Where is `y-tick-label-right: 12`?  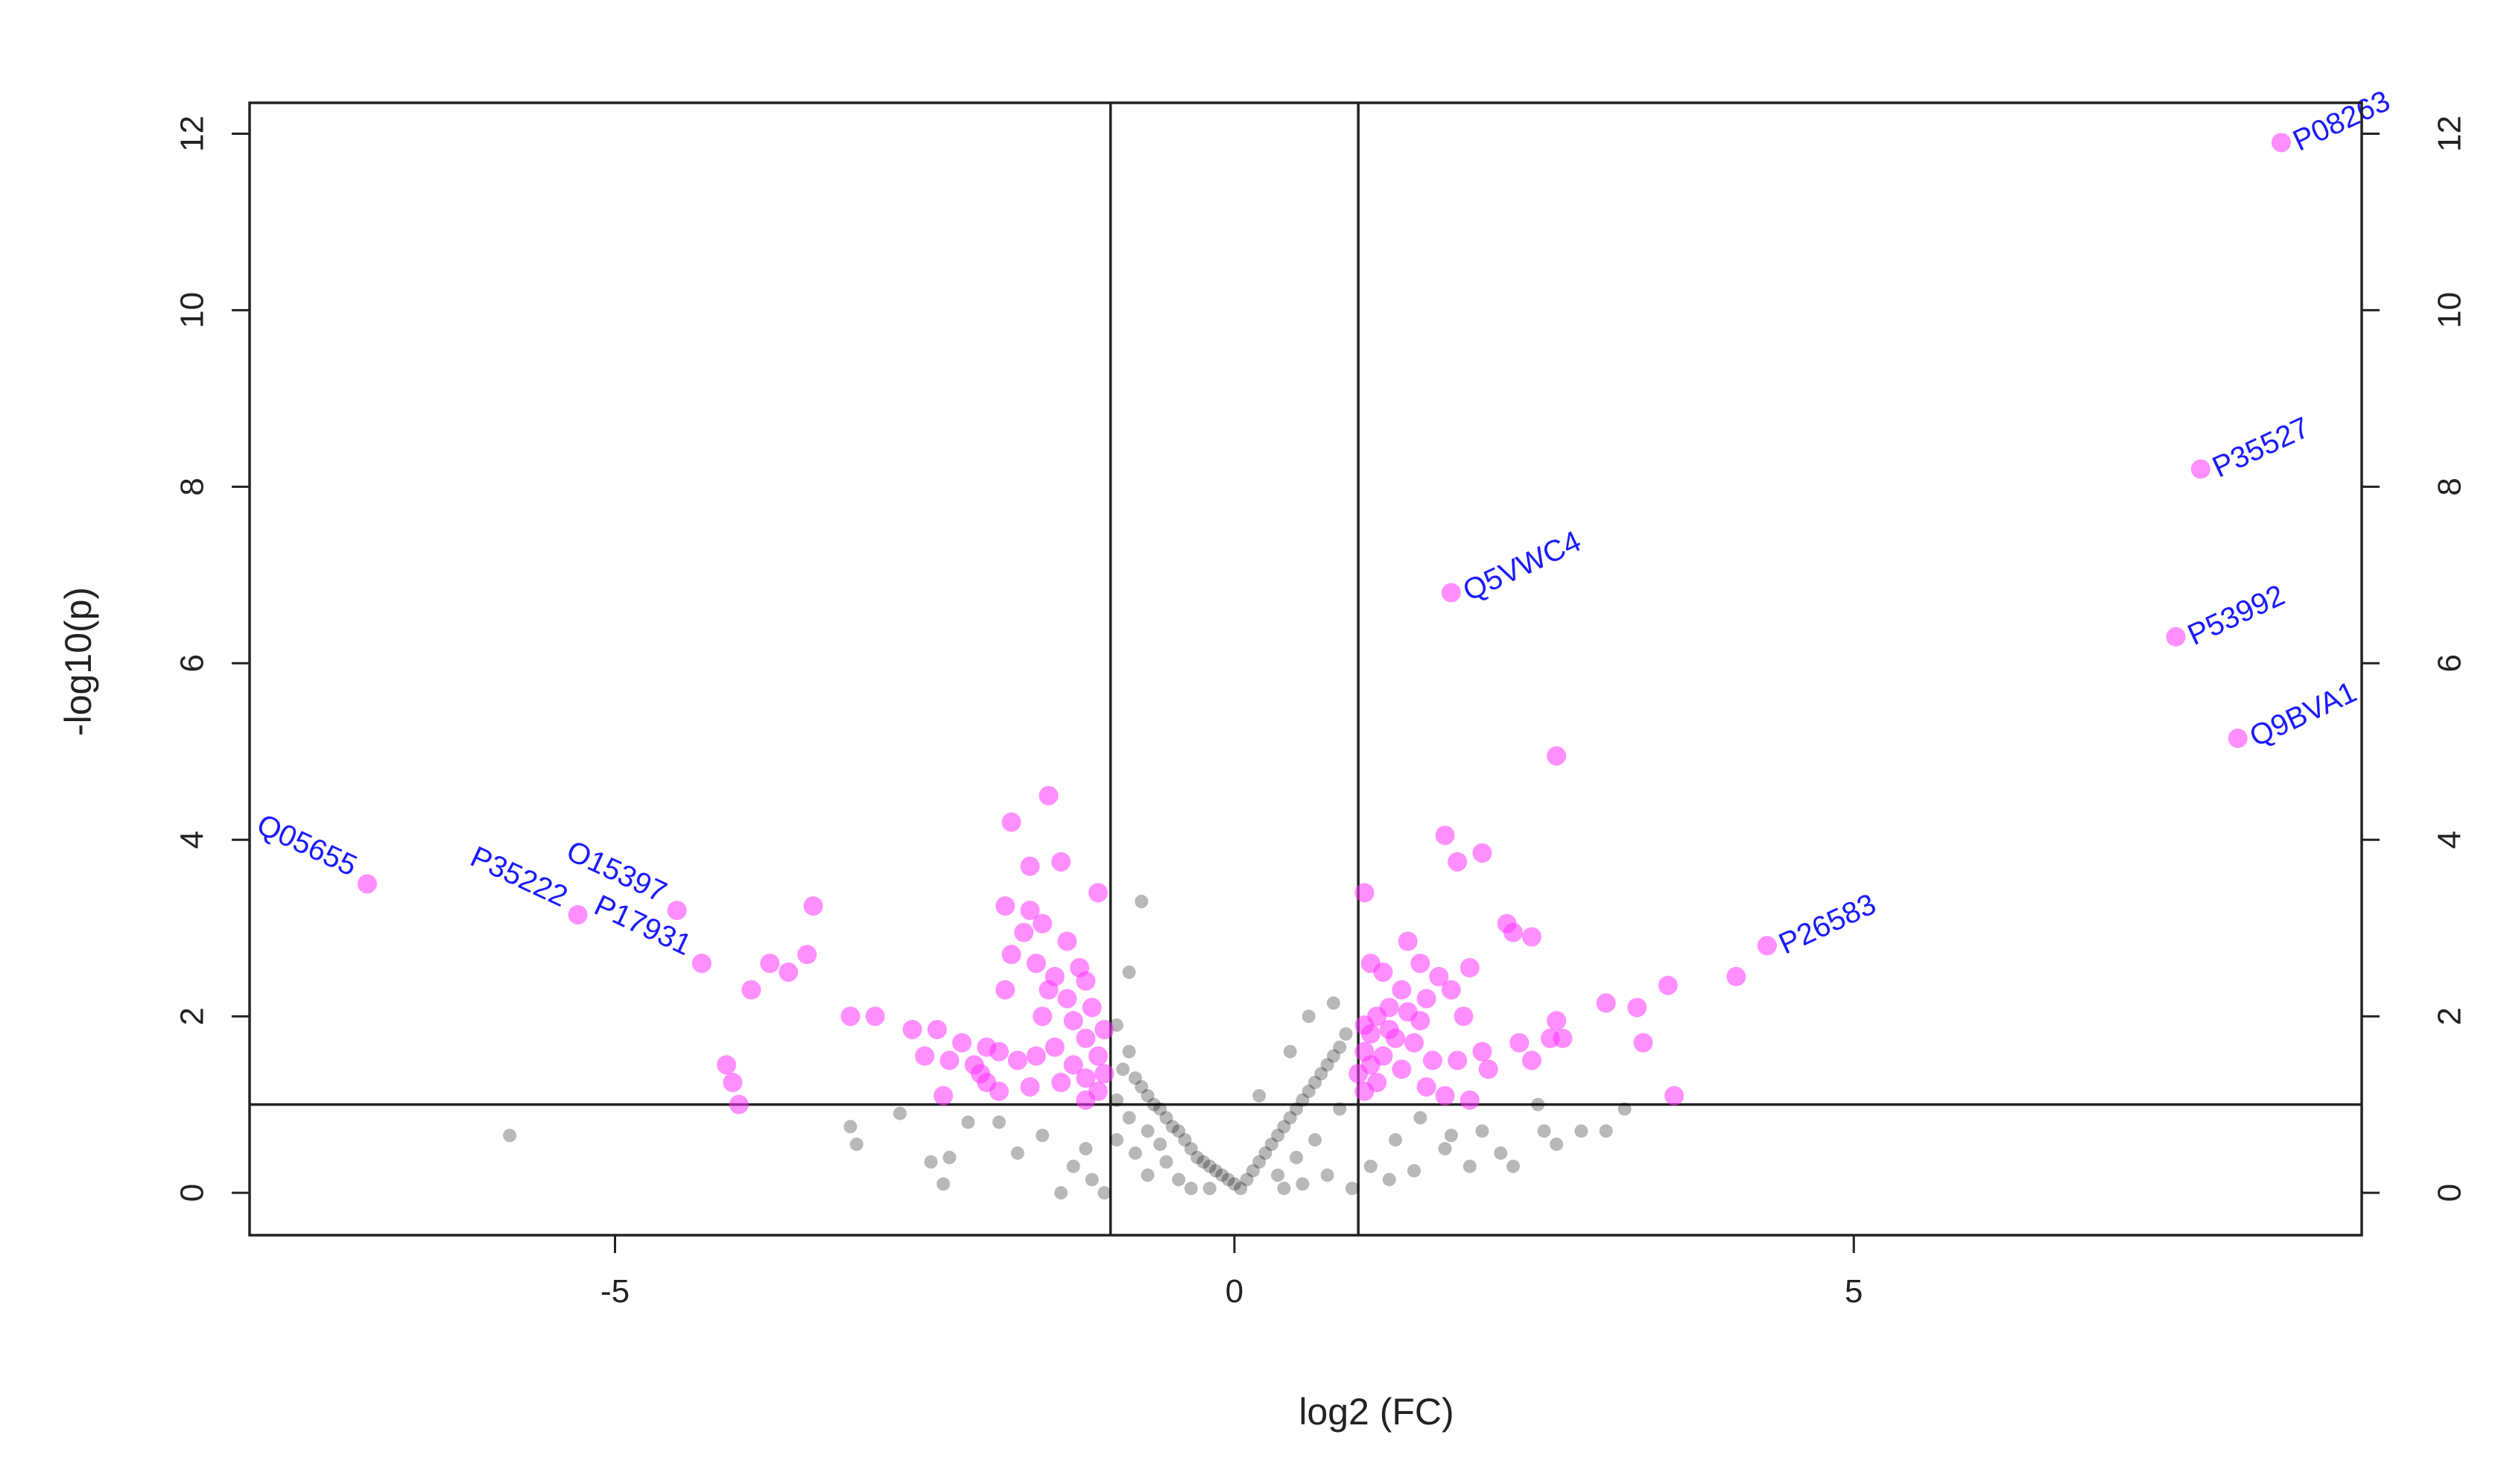
y-tick-label-right: 12 is located at coordinates (2450, 134).